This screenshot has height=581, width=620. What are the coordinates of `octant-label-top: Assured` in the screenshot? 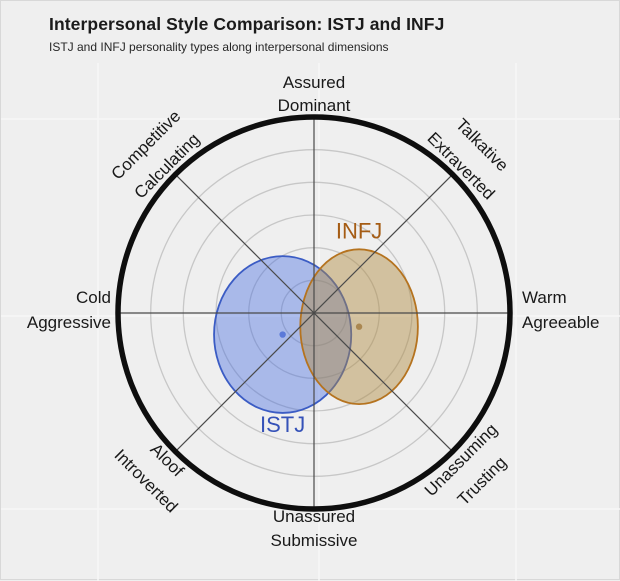 It's located at (314, 82).